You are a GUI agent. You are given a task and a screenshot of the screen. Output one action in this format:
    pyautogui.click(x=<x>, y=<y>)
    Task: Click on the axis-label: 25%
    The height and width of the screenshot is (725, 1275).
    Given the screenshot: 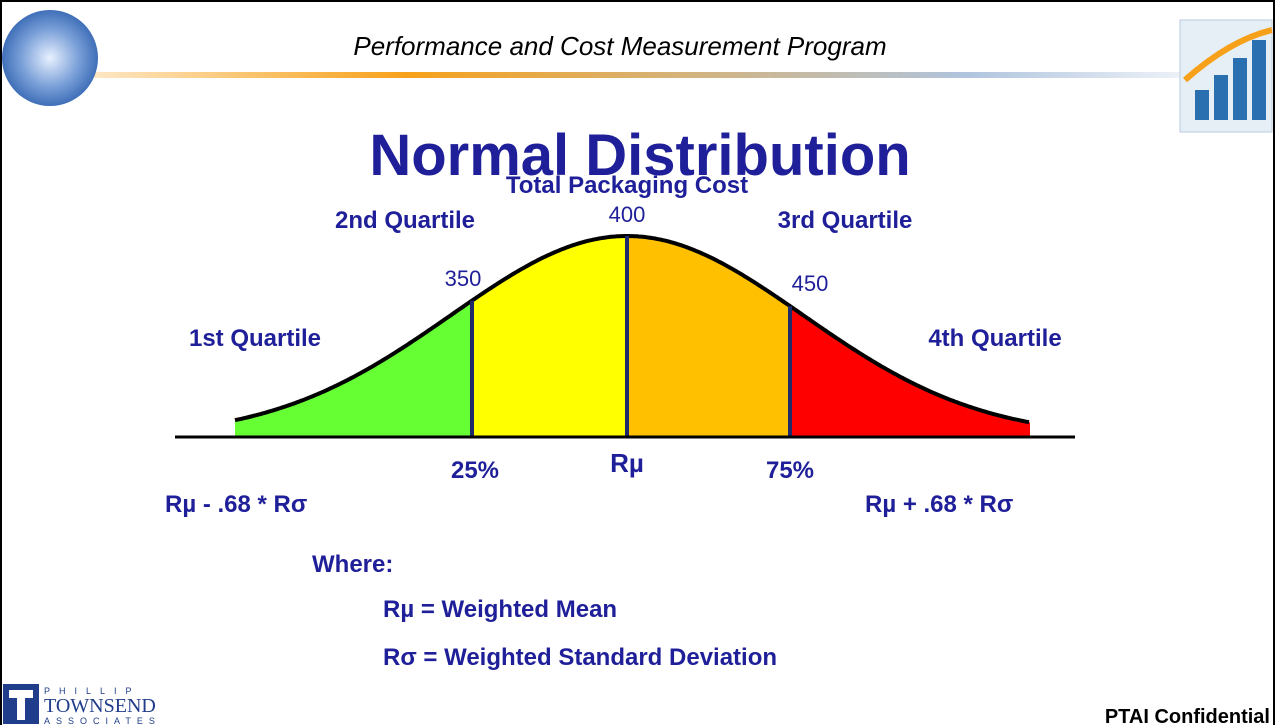 What is the action you would take?
    pyautogui.click(x=475, y=470)
    